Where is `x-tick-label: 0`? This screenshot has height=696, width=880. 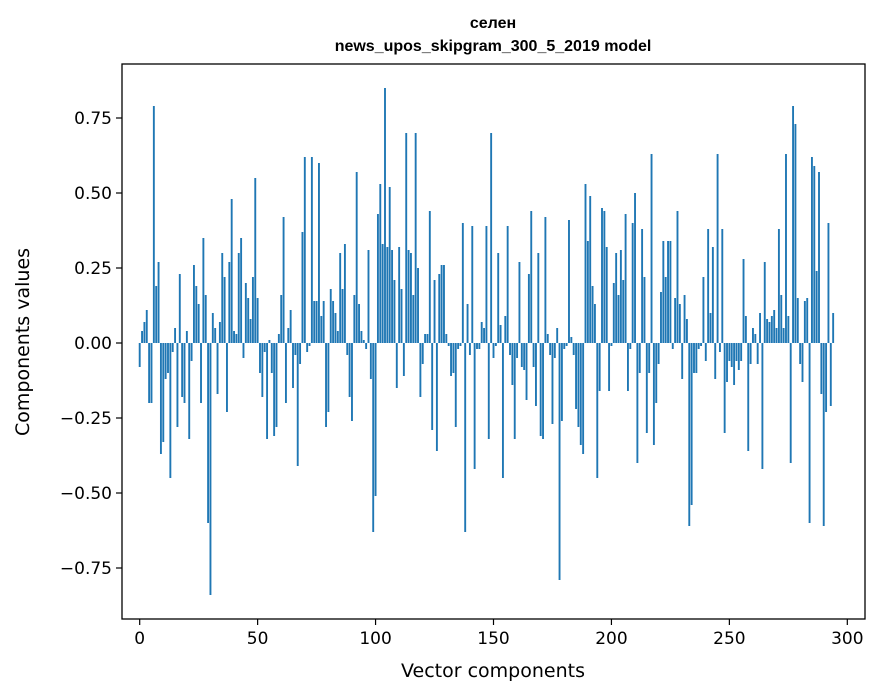 x-tick-label: 0 is located at coordinates (139, 639).